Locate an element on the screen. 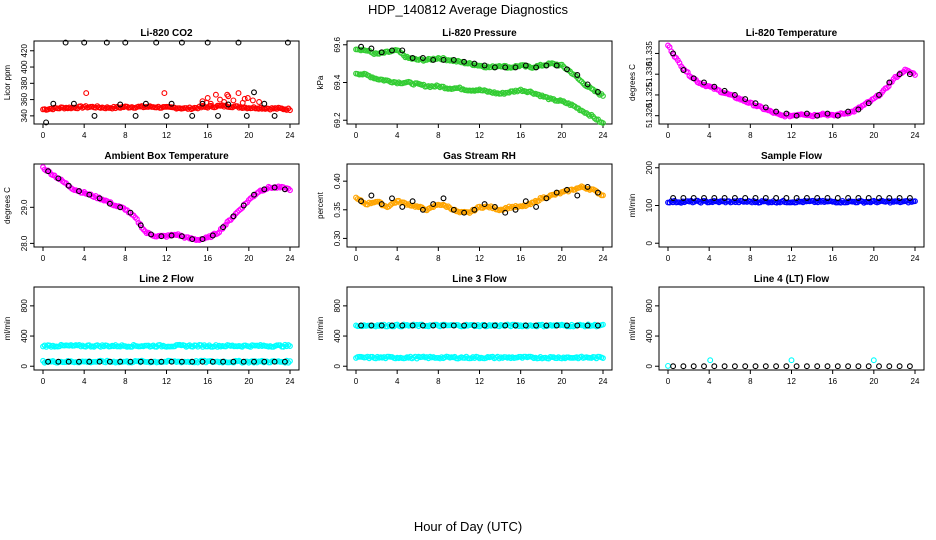 This screenshot has height=540, width=936. y-tick-label: 69.6 is located at coordinates (337, 44).